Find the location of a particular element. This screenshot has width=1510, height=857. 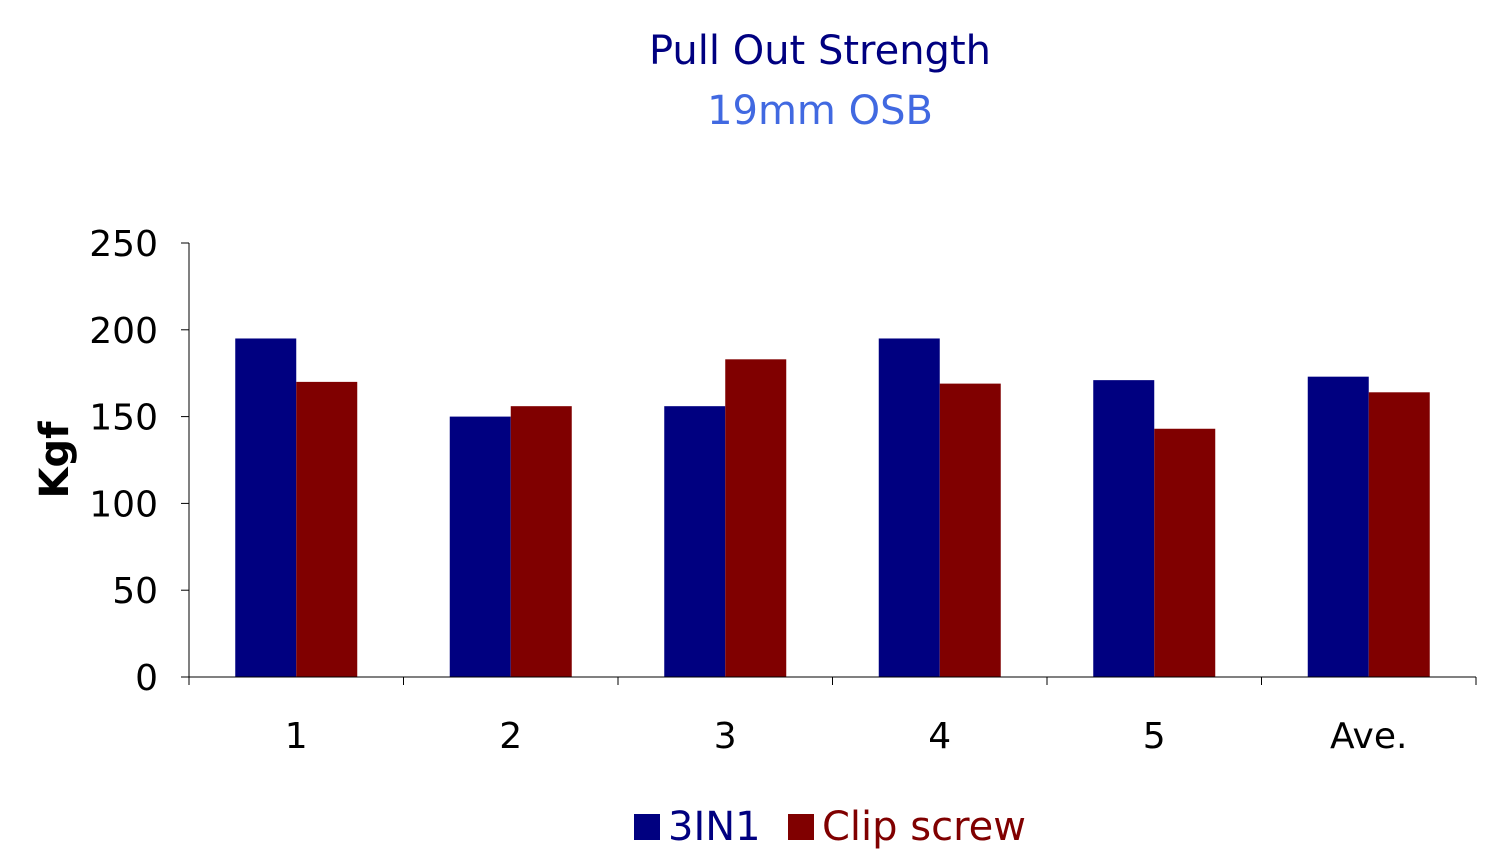

bar-3in1-ave is located at coordinates (1338, 526).